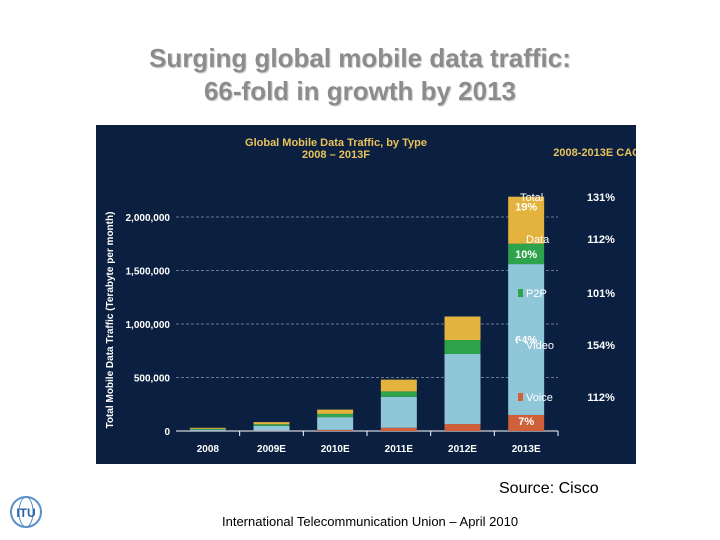 The width and height of the screenshot is (720, 540). I want to click on segment-label: 7%, so click(526, 422).